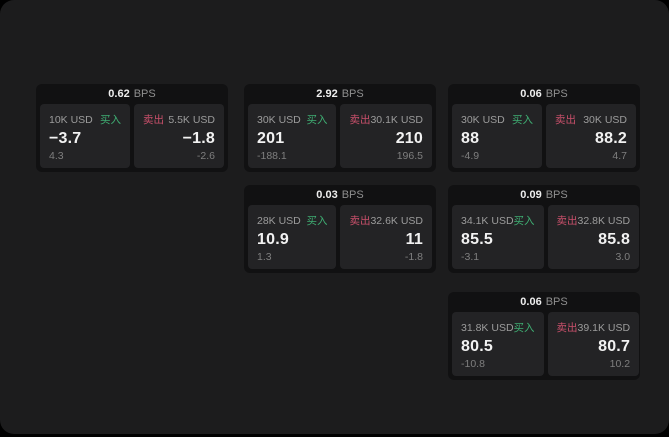 The height and width of the screenshot is (437, 669). I want to click on buy-price: 88, so click(470, 138).